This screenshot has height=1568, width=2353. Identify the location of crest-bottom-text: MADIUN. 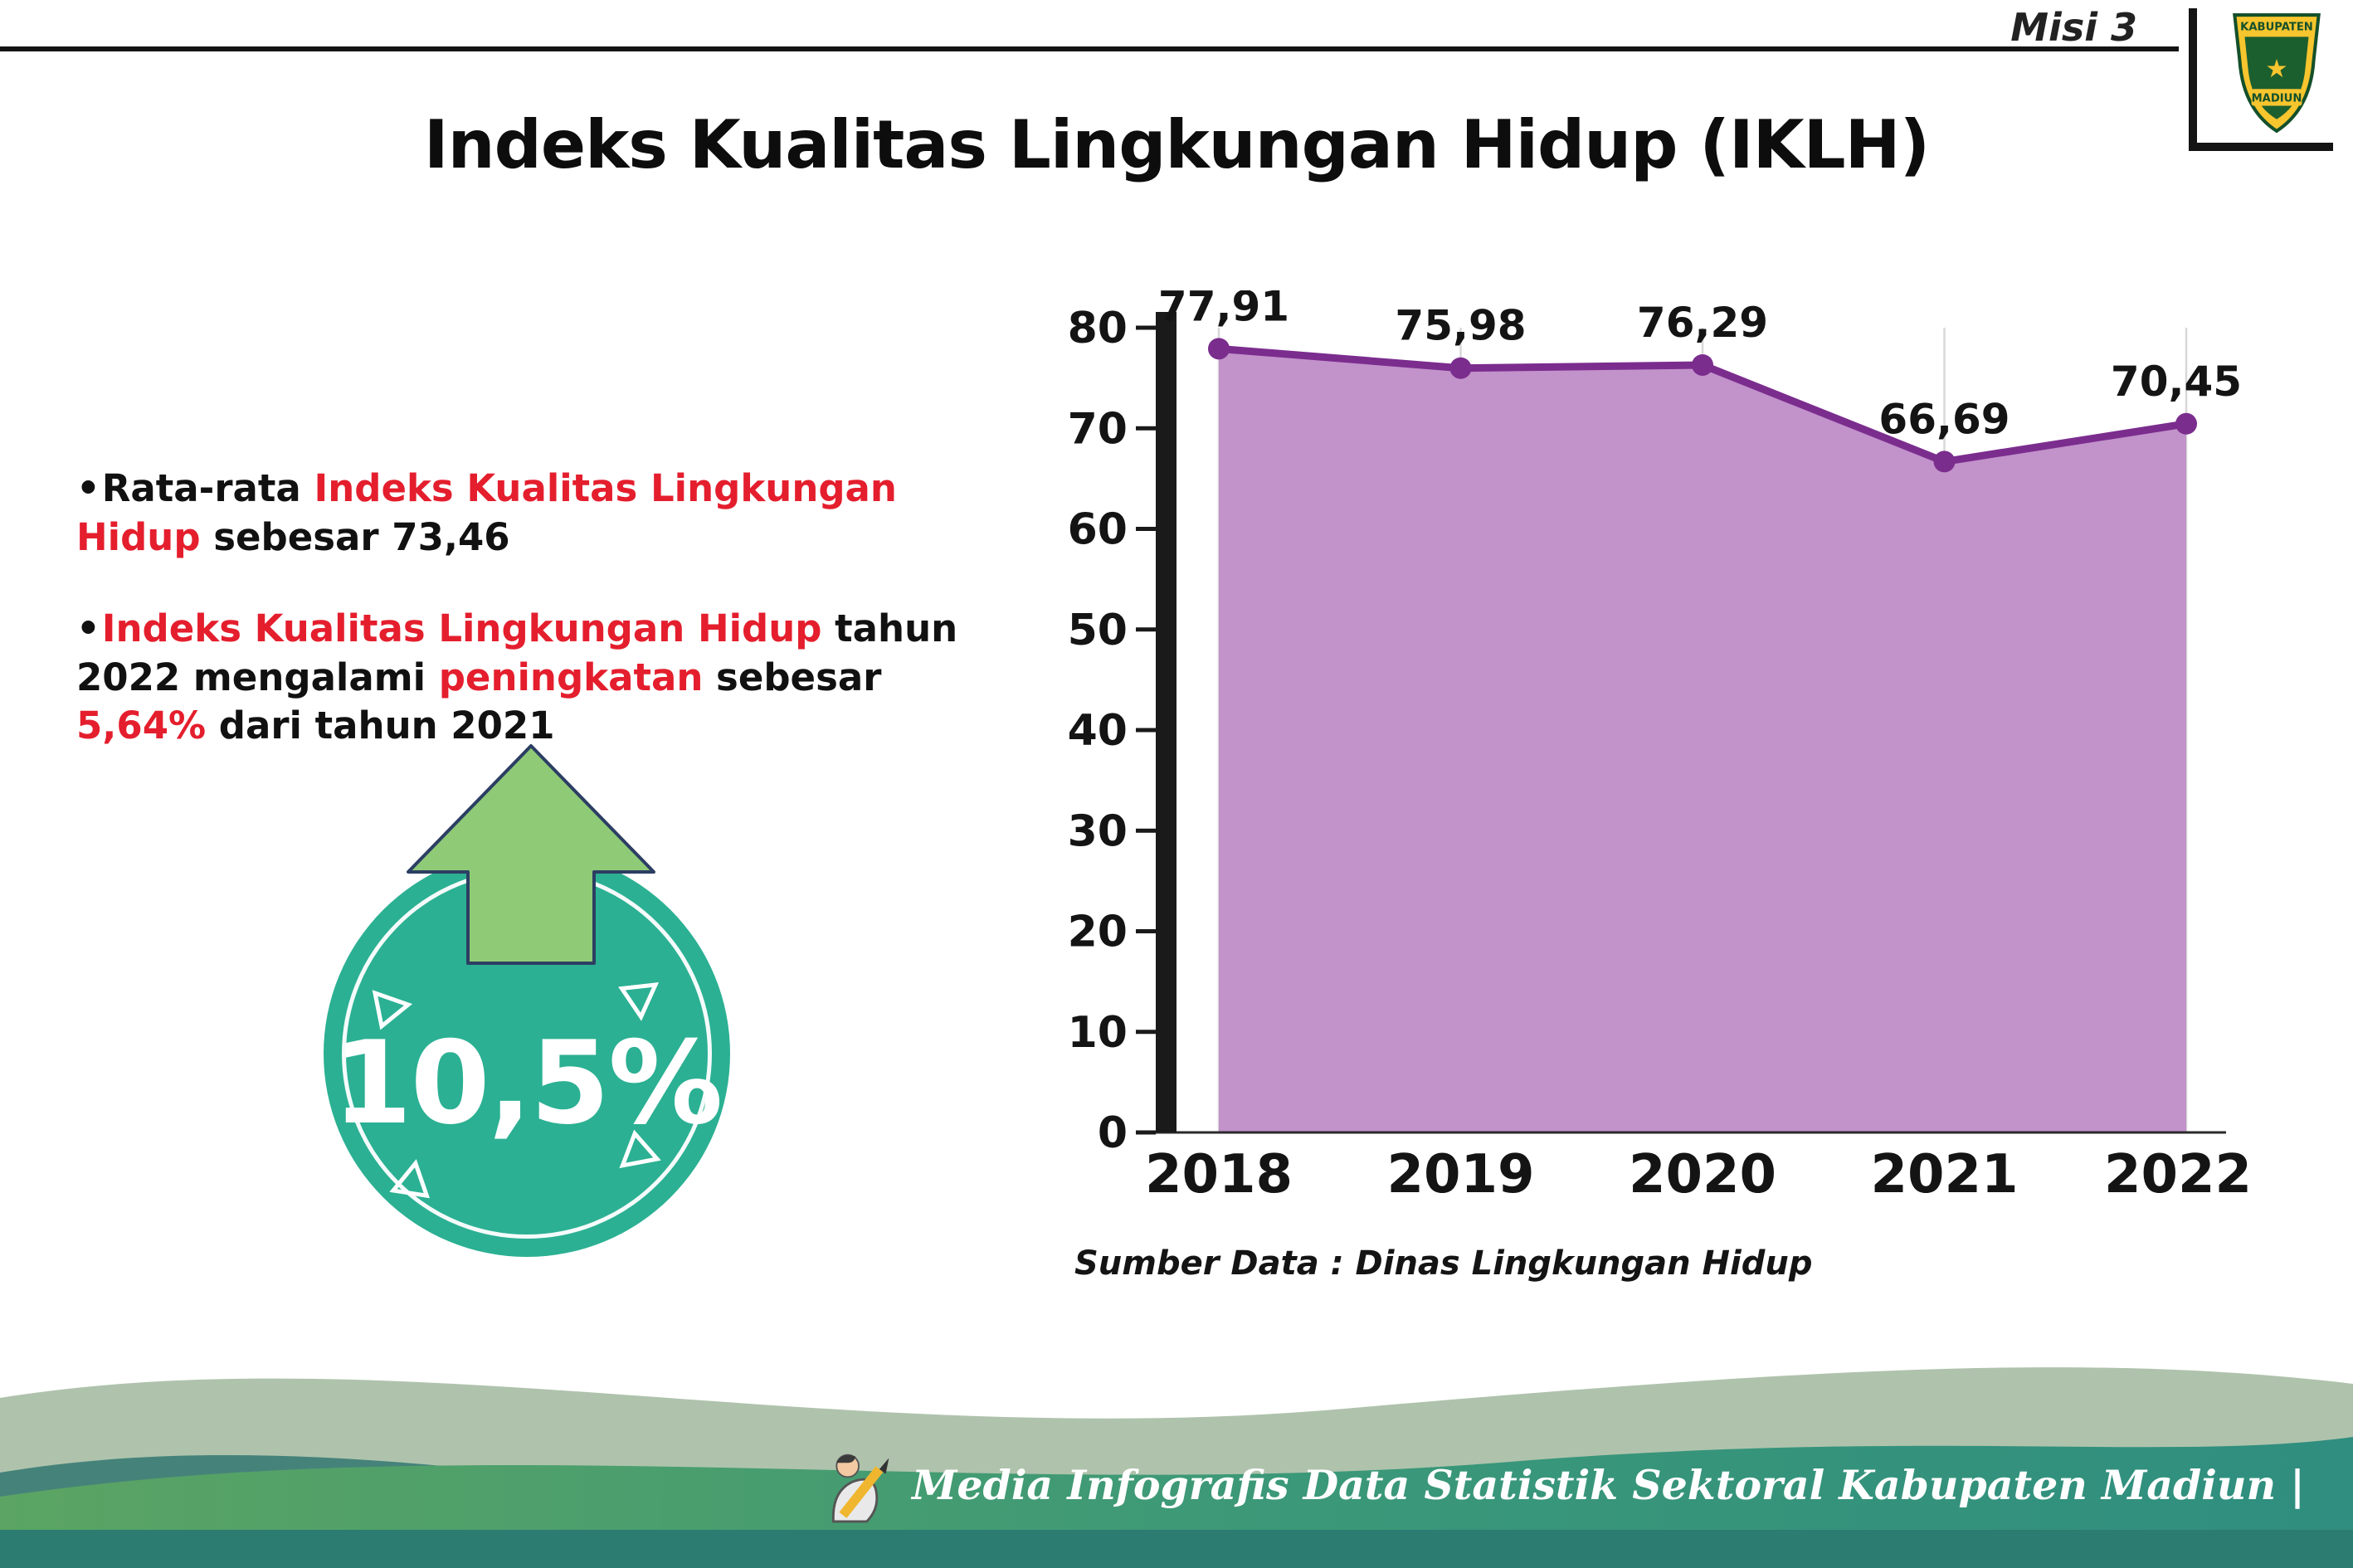
(2277, 98).